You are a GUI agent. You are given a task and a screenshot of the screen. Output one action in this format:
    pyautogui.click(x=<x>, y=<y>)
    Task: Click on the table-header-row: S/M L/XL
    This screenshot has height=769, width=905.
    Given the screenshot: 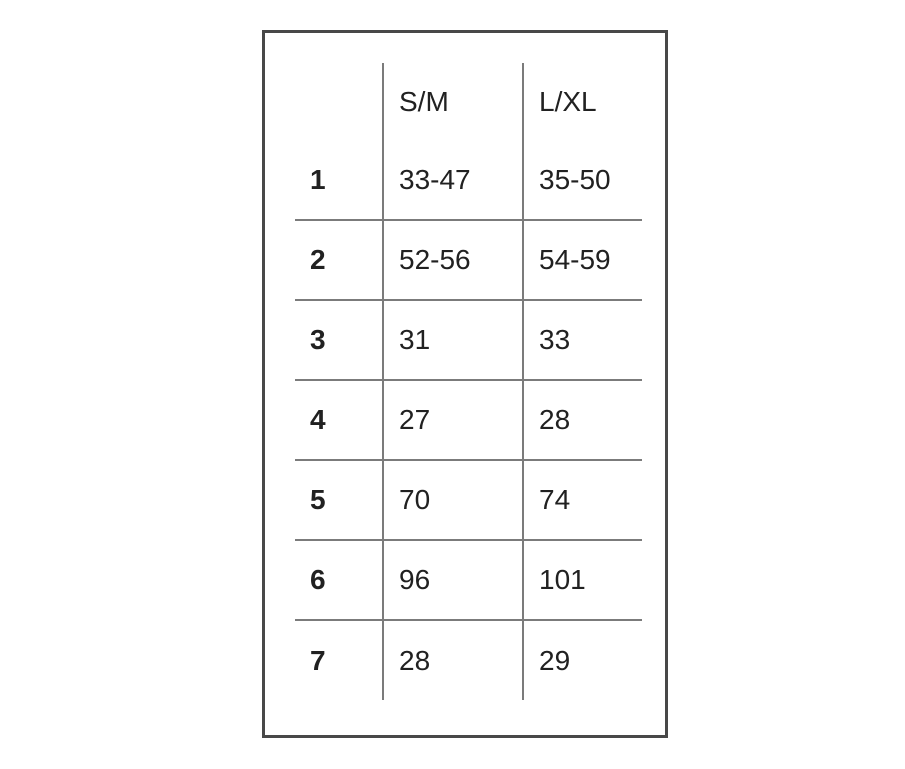 What is the action you would take?
    pyautogui.click(x=468, y=101)
    